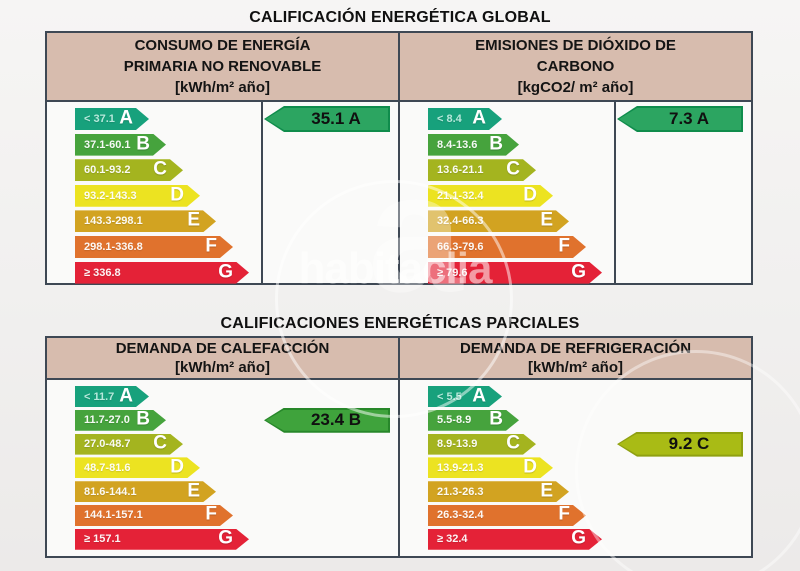 The image size is (800, 571). Describe the element at coordinates (162, 273) in the screenshot. I see `scale-bar-g: ≥ 336.8 G` at that location.